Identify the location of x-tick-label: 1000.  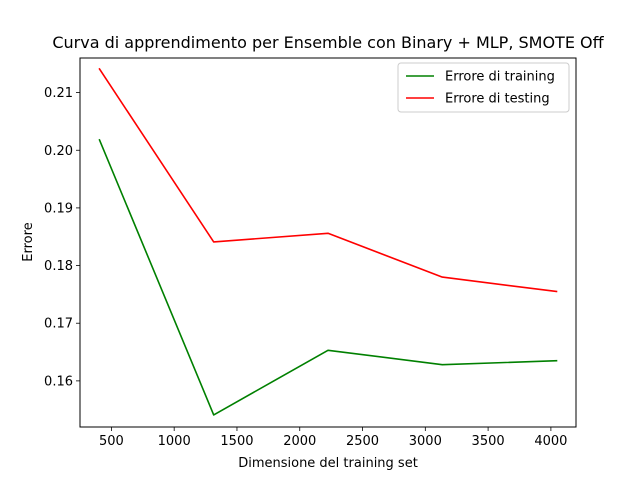
(174, 441).